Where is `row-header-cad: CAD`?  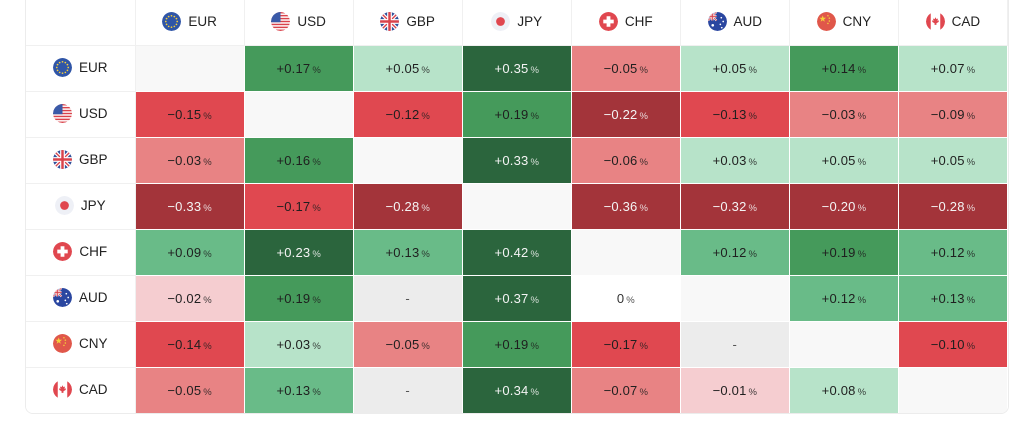 row-header-cad: CAD is located at coordinates (81, 390).